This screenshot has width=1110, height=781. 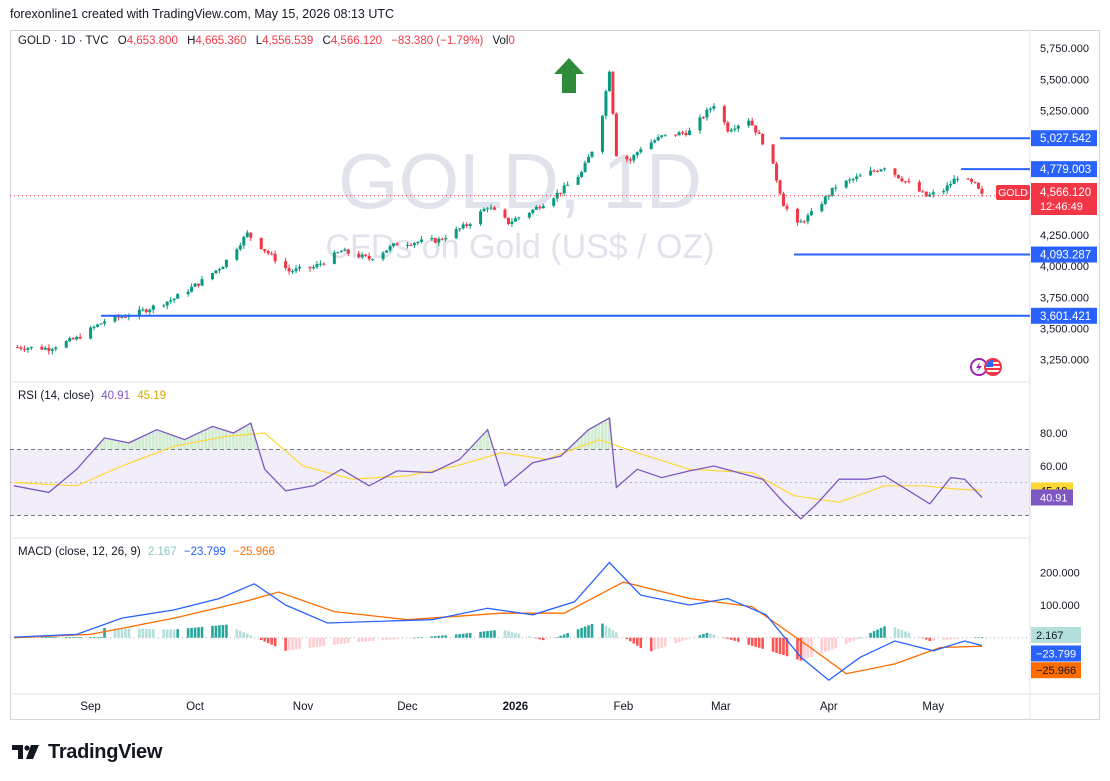 I want to click on symbol-label: GOLD · 1D · TVC, so click(x=63, y=41).